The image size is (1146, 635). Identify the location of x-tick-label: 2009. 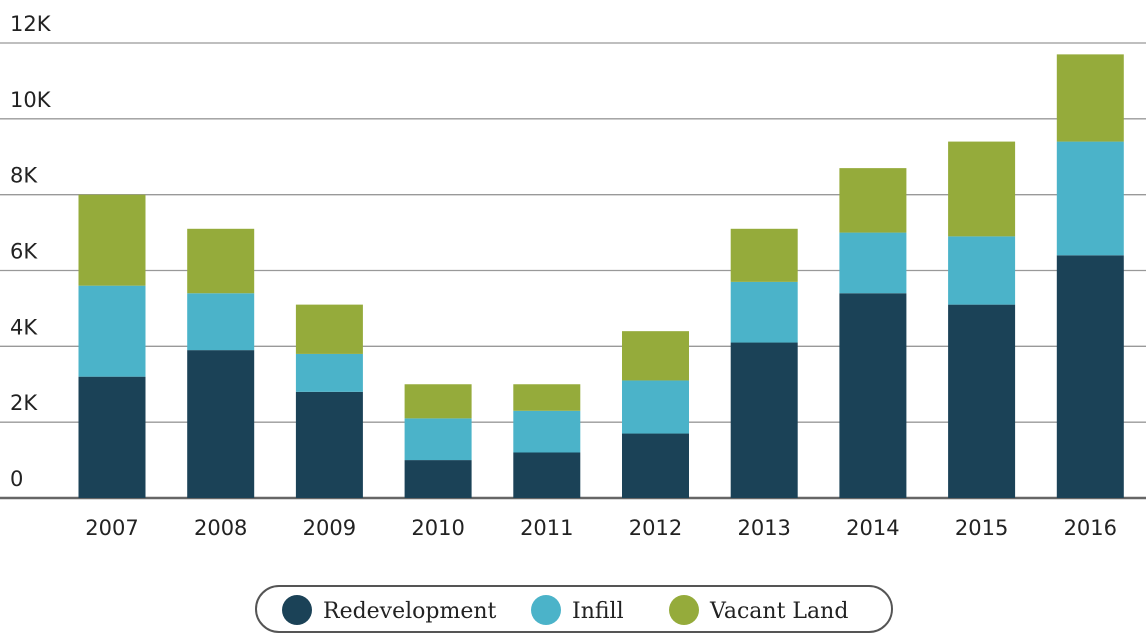
(329, 528).